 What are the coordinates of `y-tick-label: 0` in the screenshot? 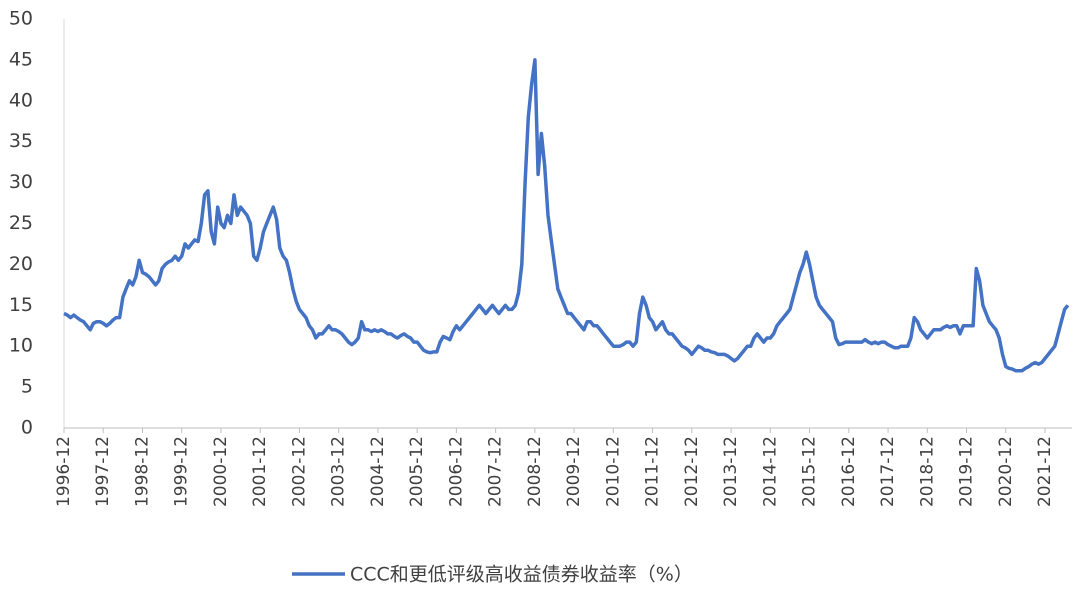 It's located at (27, 428).